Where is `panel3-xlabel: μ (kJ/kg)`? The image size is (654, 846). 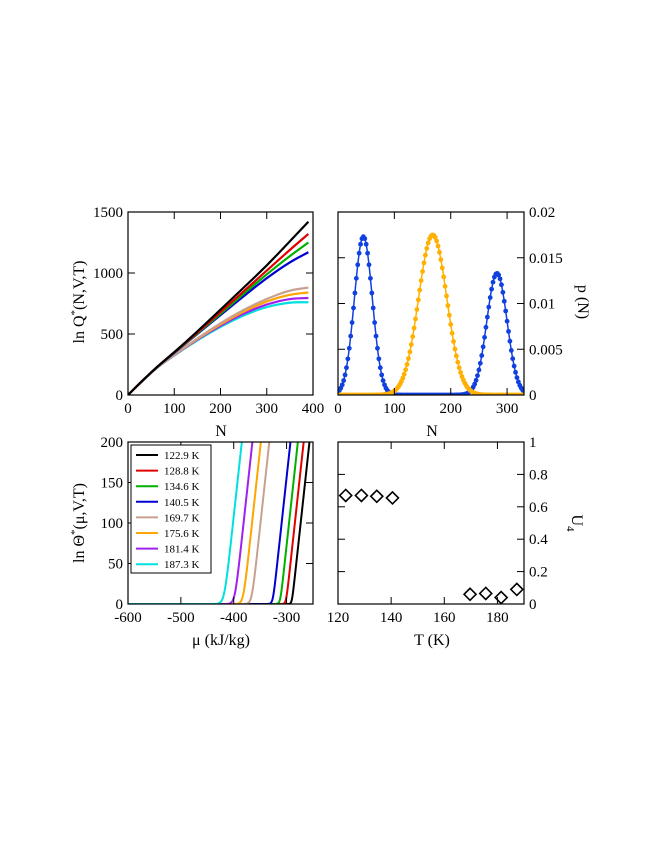
panel3-xlabel: μ (kJ/kg) is located at coordinates (221, 640).